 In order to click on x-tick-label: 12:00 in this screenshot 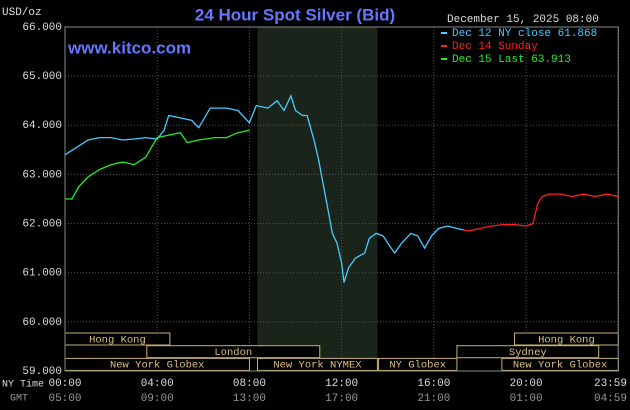, I will do `click(341, 384)`.